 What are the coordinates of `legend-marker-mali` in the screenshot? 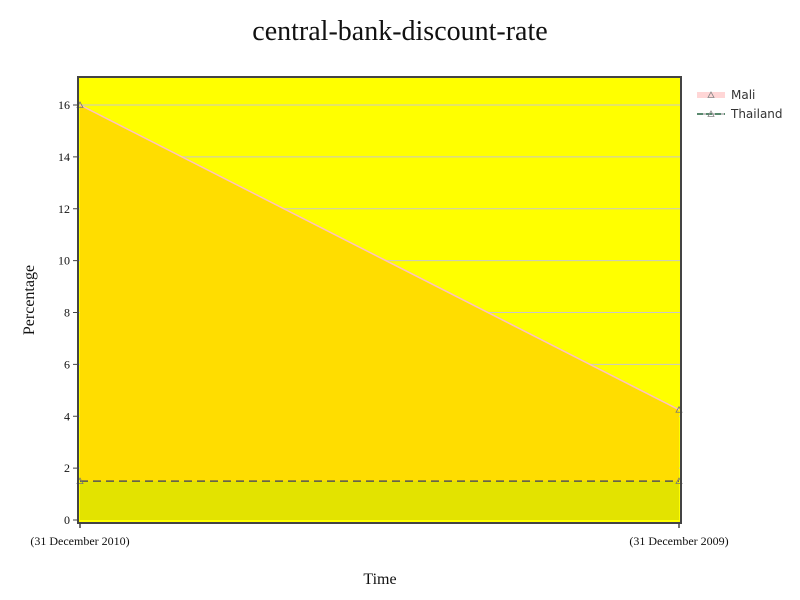 It's located at (711, 94).